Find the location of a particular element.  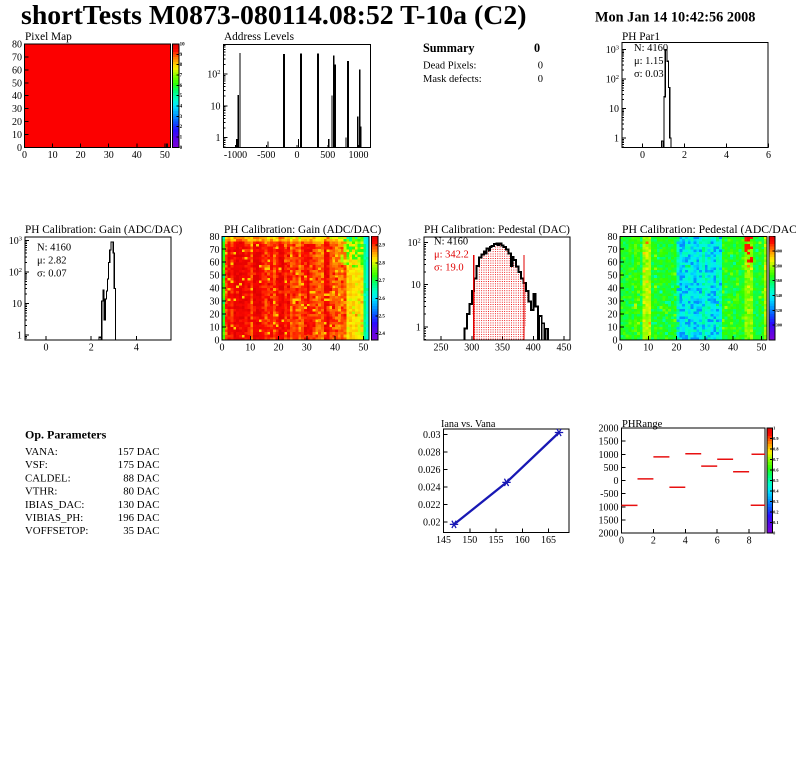

svg-text: 450 is located at coordinates (564, 347).